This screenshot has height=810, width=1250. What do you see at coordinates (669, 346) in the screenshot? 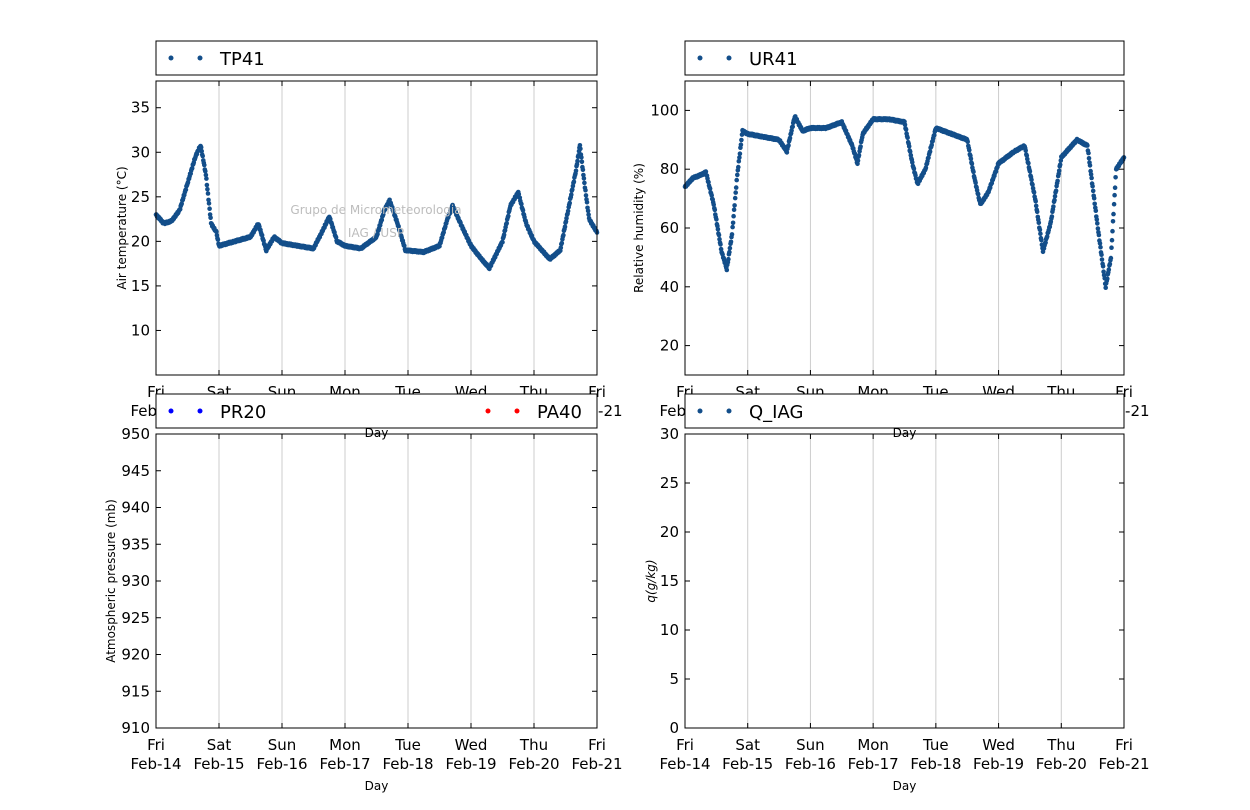
I see `y-tick-label: 20` at bounding box center [669, 346].